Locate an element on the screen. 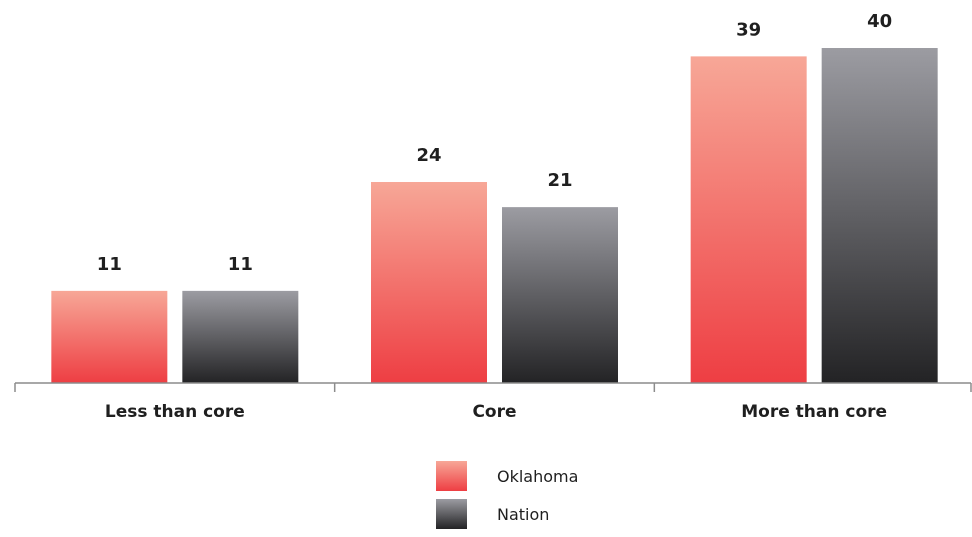 The height and width of the screenshot is (537, 972). value-label-nation-more-than-core: 40 is located at coordinates (879, 21).